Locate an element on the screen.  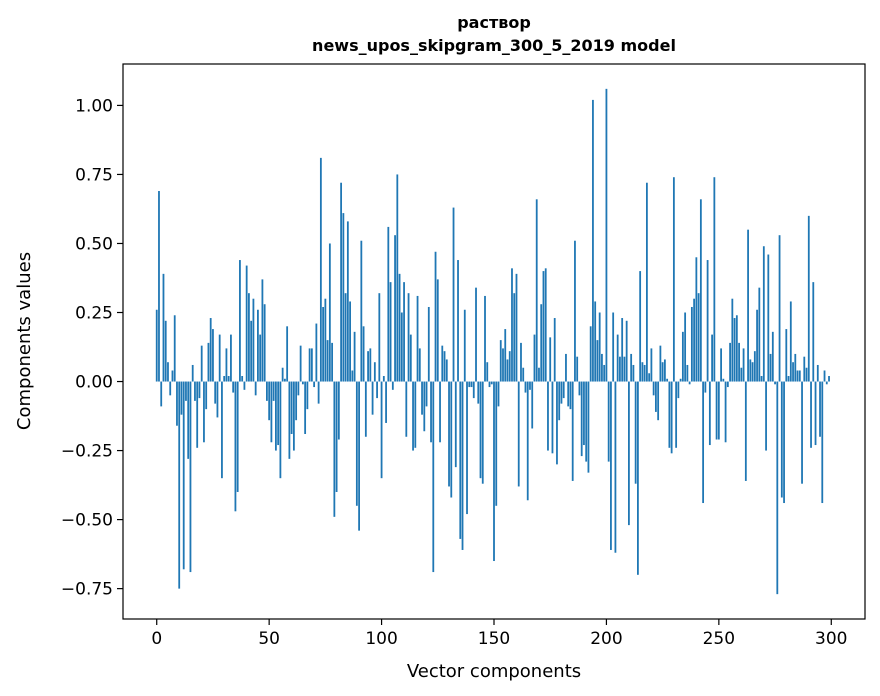
x-tick-label-0: 0 is located at coordinates (156, 639).